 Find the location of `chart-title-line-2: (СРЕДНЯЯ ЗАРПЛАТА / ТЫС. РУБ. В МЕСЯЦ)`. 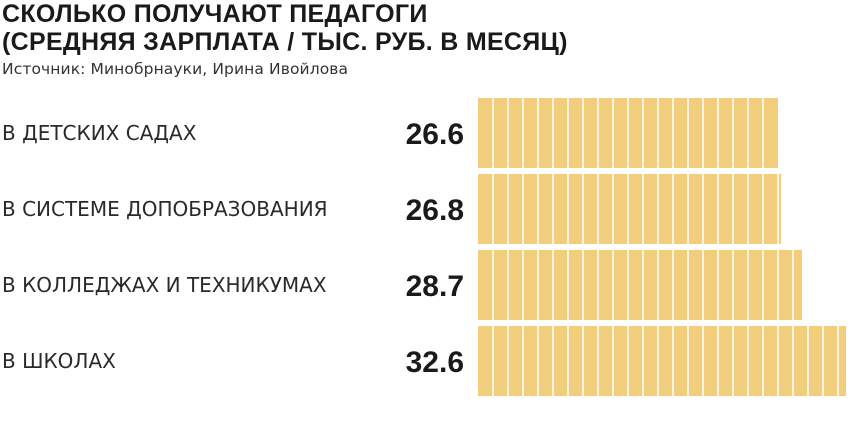

chart-title-line-2: (СРЕДНЯЯ ЗАРПЛАТА / ТЫС. РУБ. В МЕСЯЦ) is located at coordinates (285, 42).